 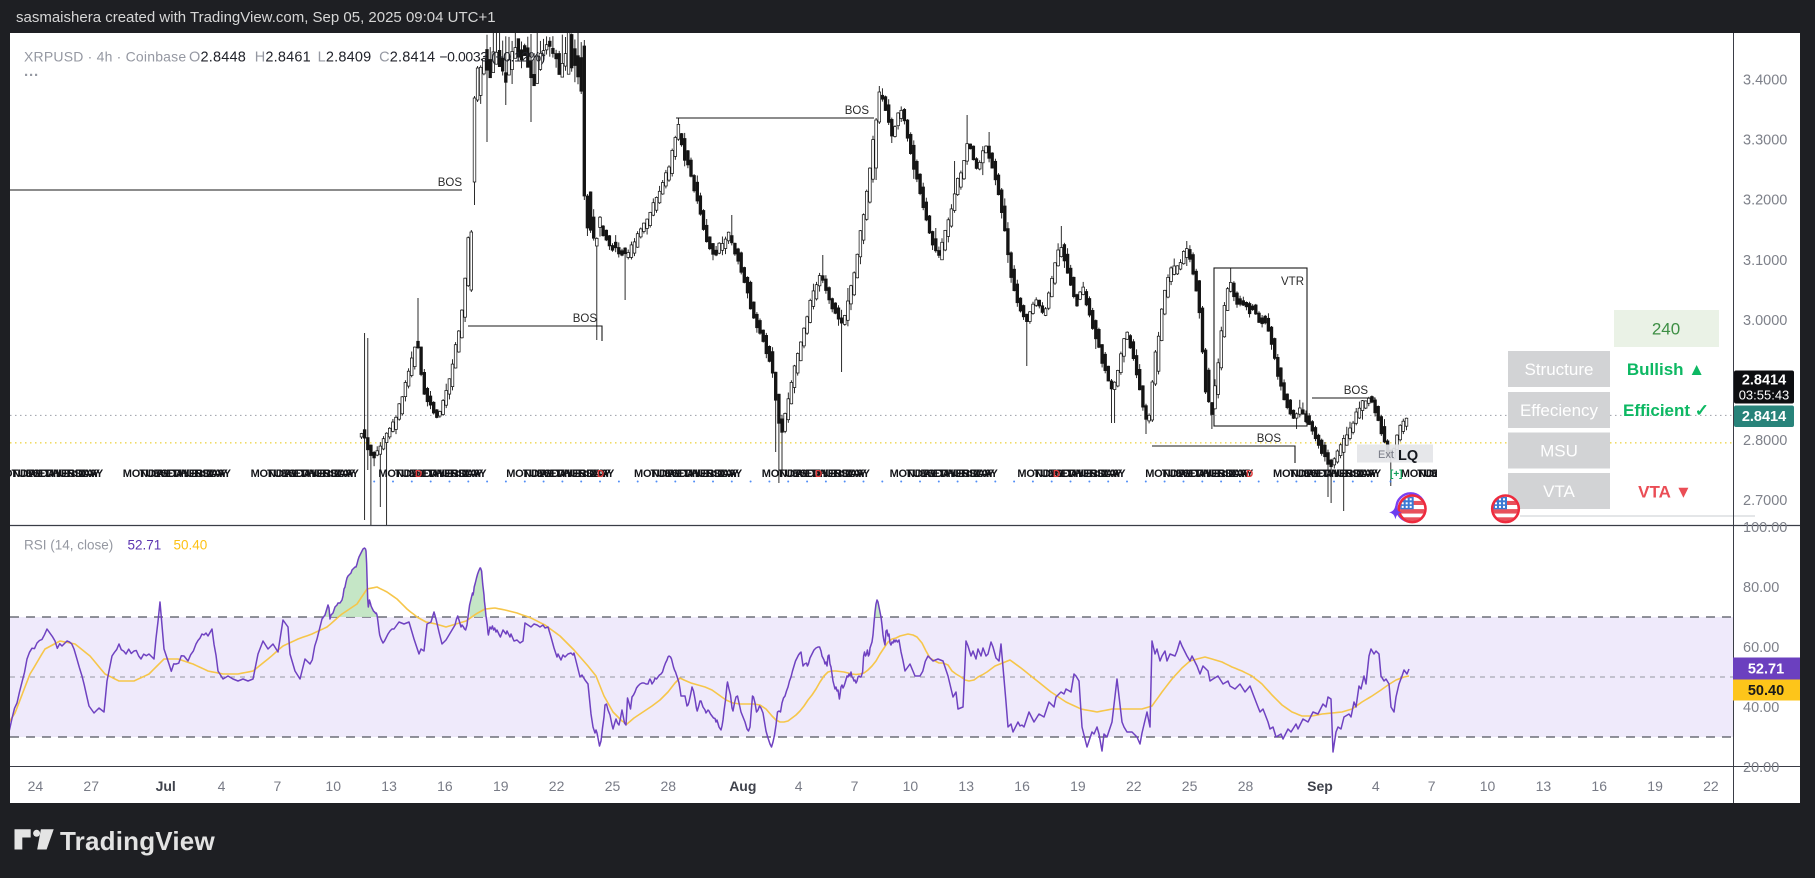 What do you see at coordinates (1665, 492) in the screenshot?
I see `svg-text: VTA ▼` at bounding box center [1665, 492].